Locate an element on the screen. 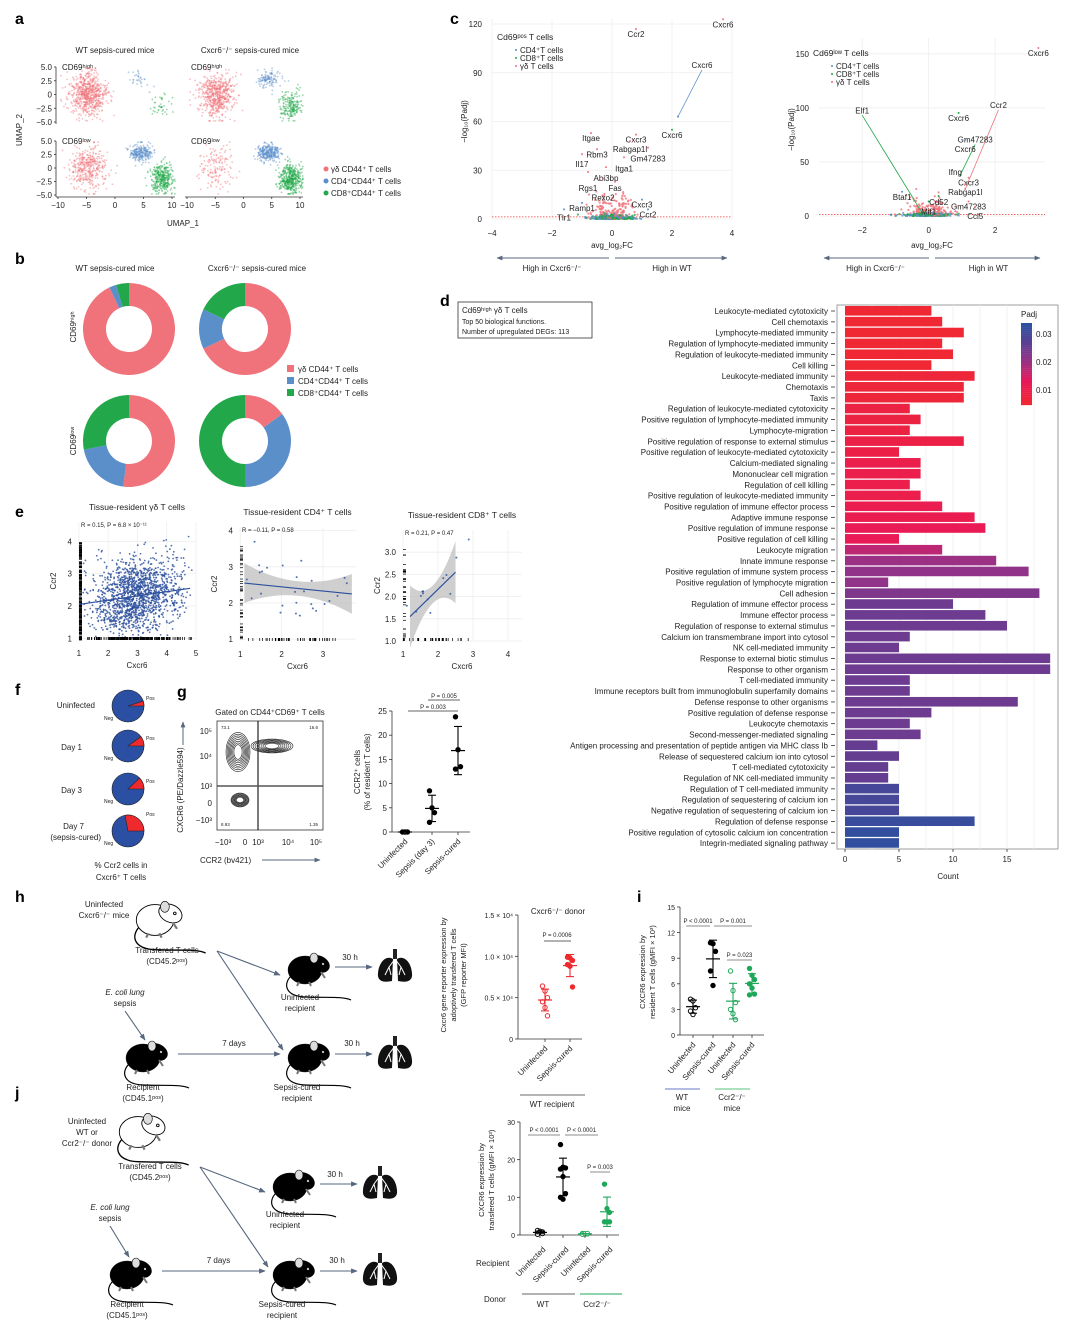  y-tick-label: 2.5 is located at coordinates (47, 155).